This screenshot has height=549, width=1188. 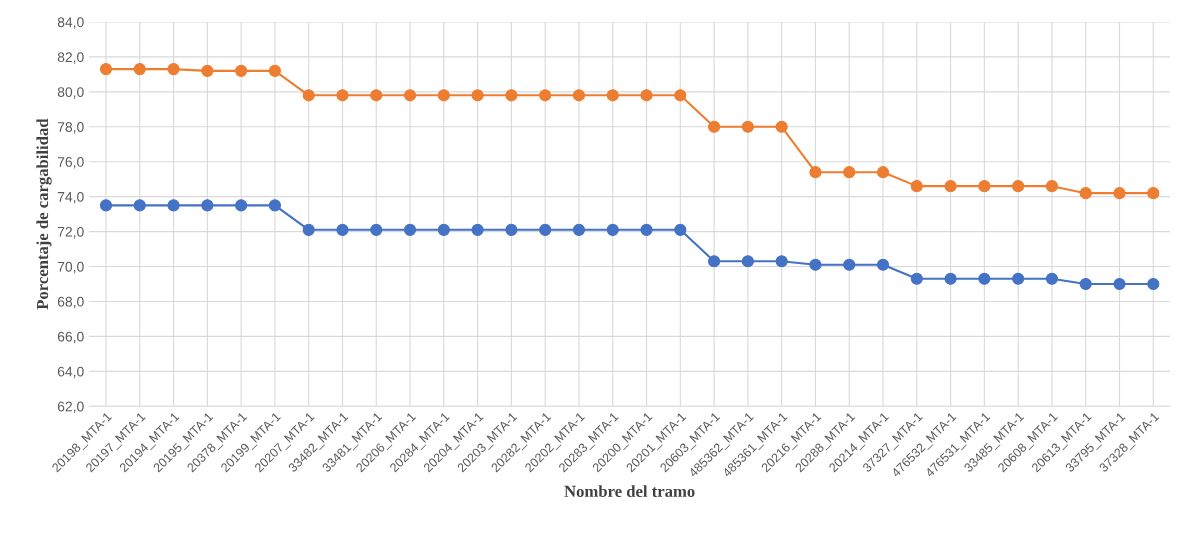 What do you see at coordinates (70, 337) in the screenshot?
I see `y-tick-label: 66,0` at bounding box center [70, 337].